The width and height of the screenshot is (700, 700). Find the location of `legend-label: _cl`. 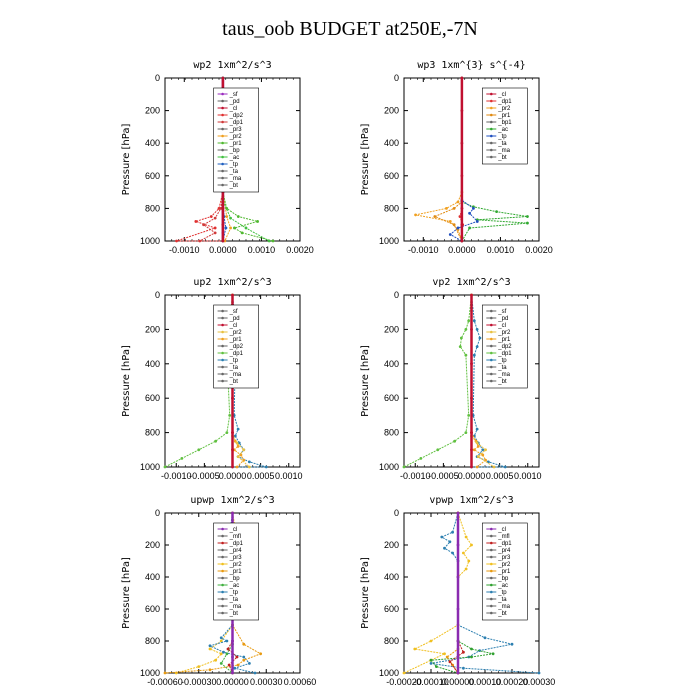

legend-label: _cl is located at coordinates (233, 326).